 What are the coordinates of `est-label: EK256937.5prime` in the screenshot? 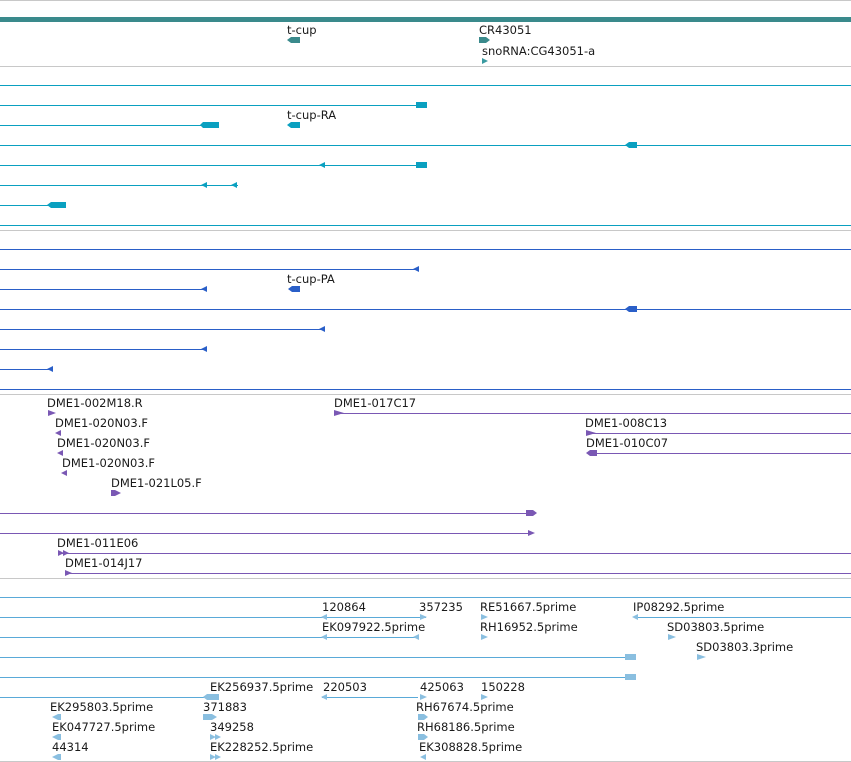 It's located at (262, 687).